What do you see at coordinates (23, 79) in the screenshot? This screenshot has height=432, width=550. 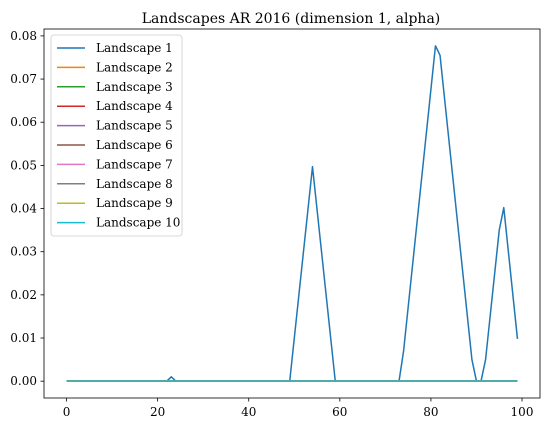 I see `y-tick-label: 0.07` at bounding box center [23, 79].